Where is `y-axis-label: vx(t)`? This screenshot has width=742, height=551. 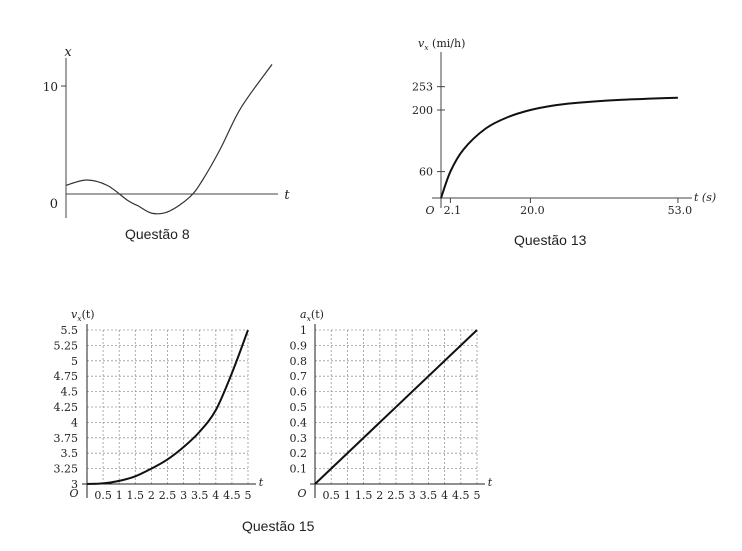
y-axis-label: vx(t) is located at coordinates (83, 315).